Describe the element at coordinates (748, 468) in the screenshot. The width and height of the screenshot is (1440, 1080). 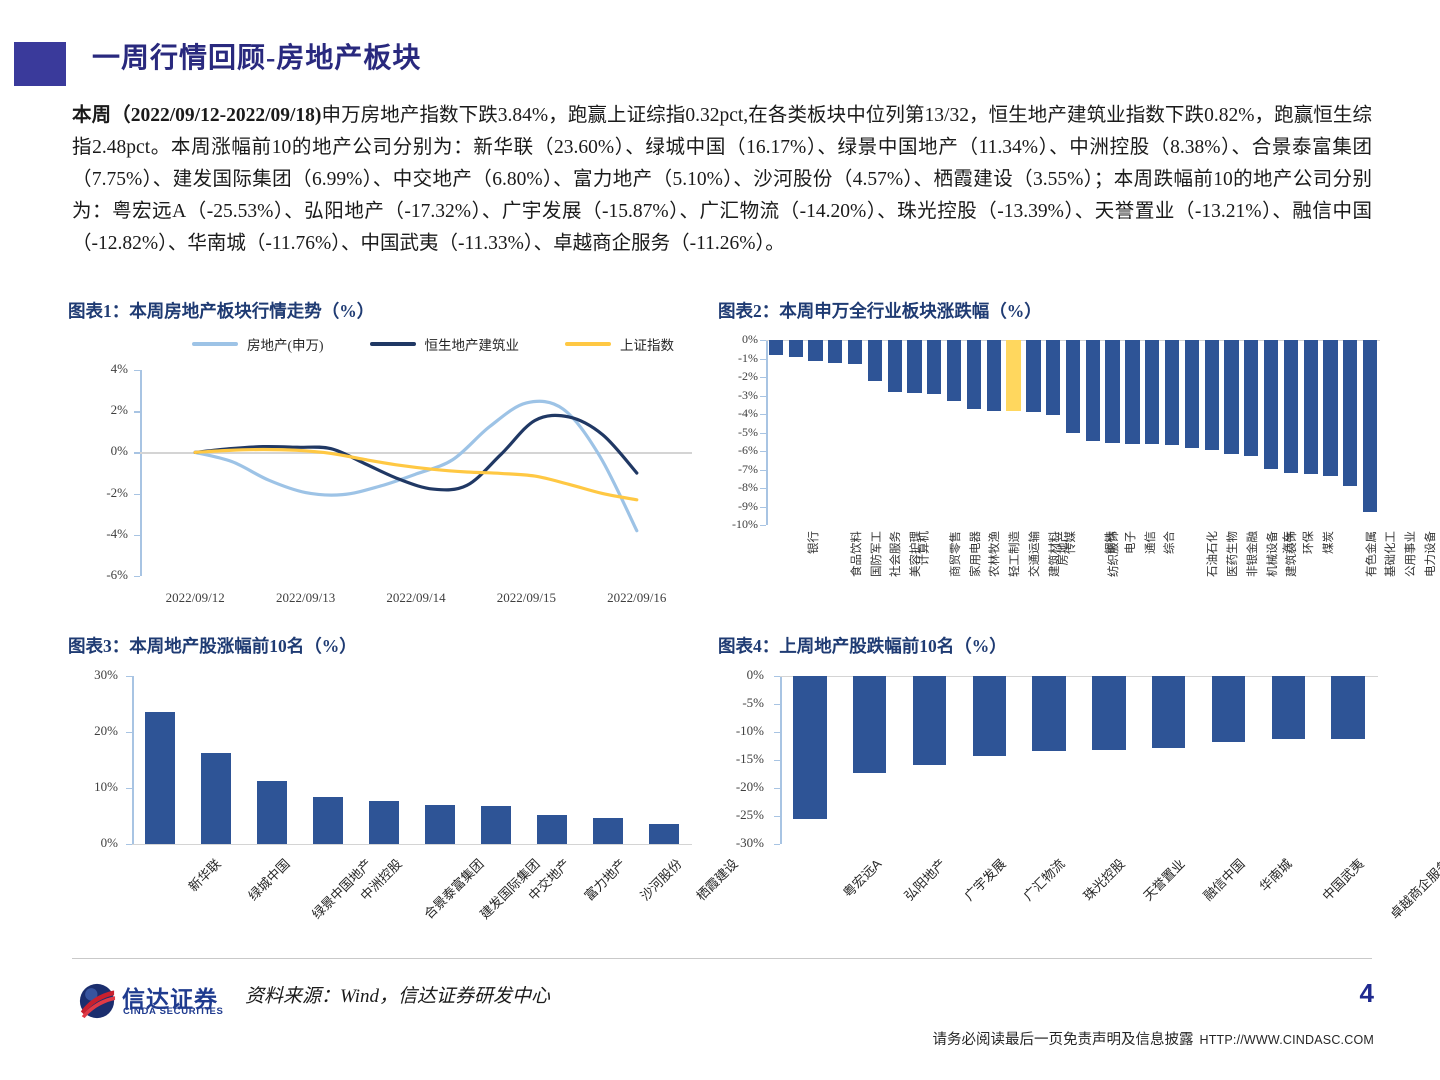
I see `chart2-y-tick-label: -7%` at that location.